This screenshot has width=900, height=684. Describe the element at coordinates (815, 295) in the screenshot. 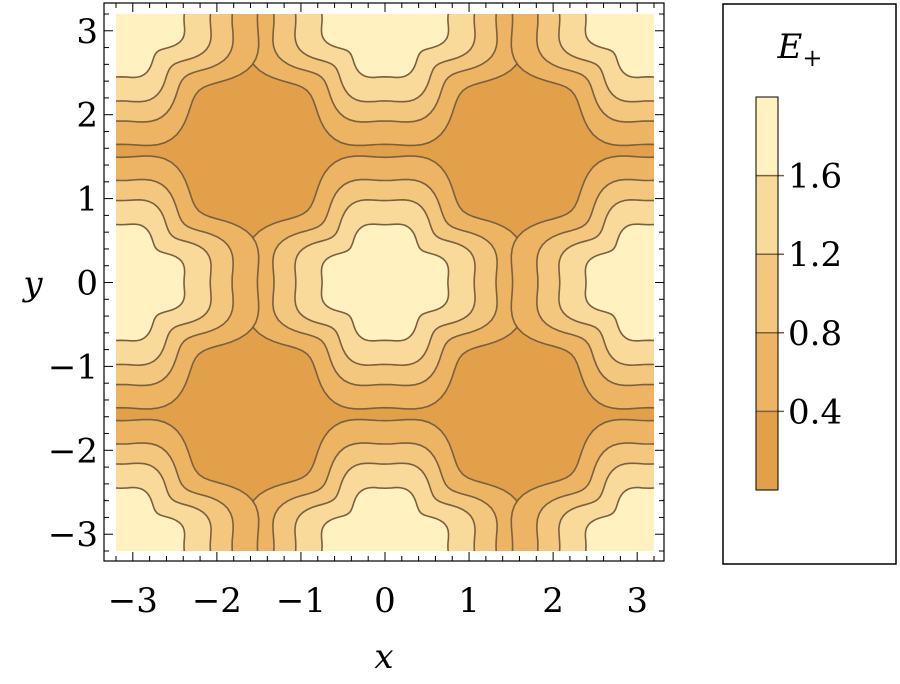

I see `colorbar-tick-labels: 0.4 0.8 1.2 1.6` at that location.